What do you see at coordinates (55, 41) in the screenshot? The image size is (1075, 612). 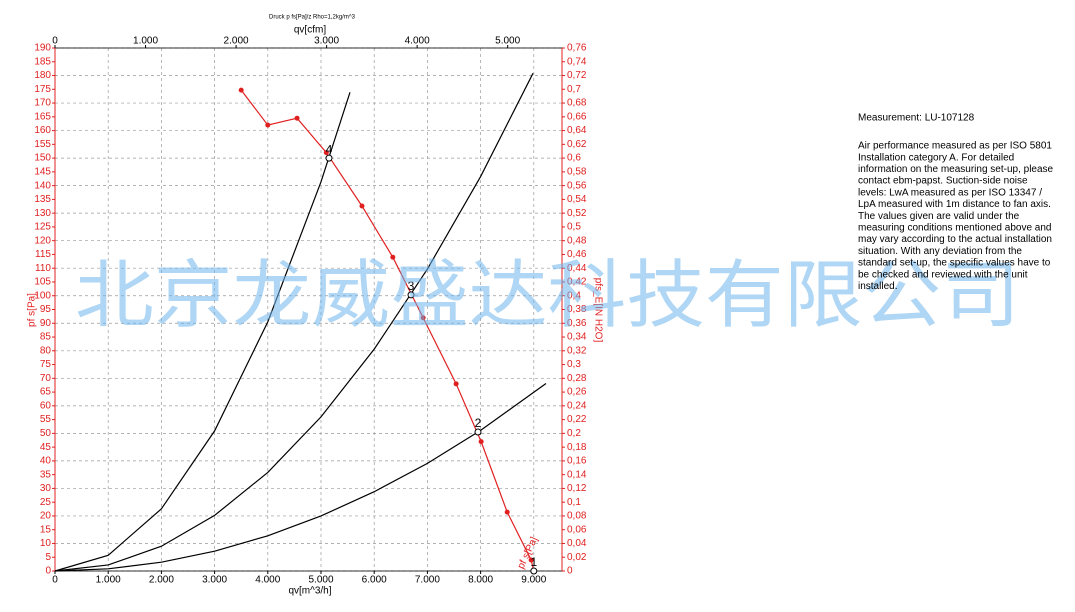 I see `x2-tick-label: 0` at bounding box center [55, 41].